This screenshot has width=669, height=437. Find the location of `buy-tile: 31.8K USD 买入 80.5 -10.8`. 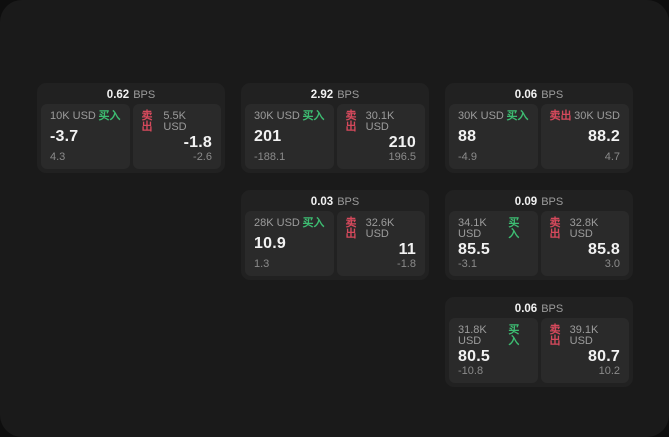

buy-tile: 31.8K USD 买入 80.5 -10.8 is located at coordinates (493, 350).